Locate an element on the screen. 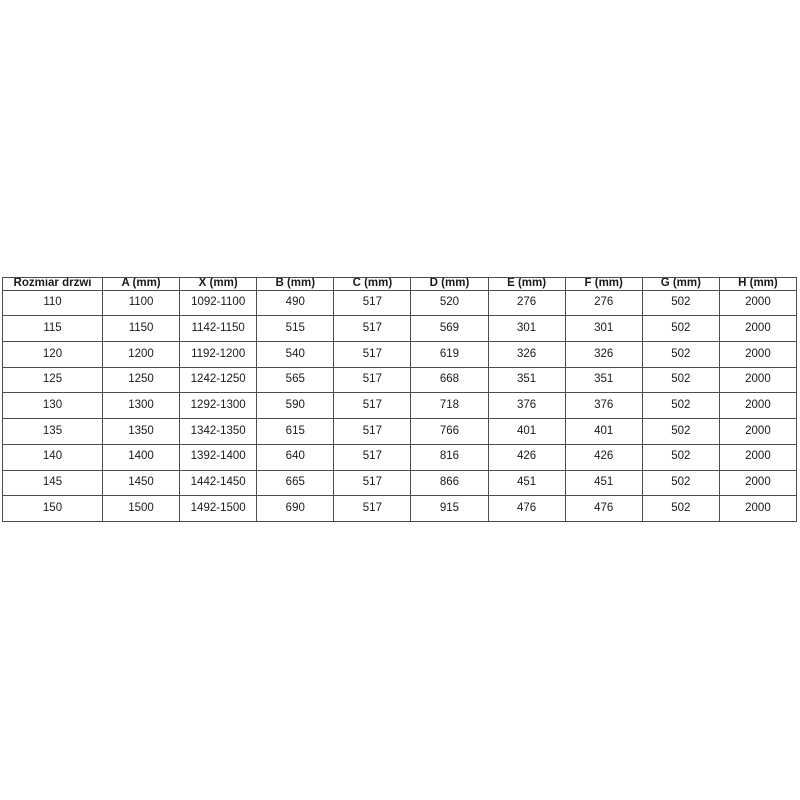  table-cell: 1350 is located at coordinates (141, 431).